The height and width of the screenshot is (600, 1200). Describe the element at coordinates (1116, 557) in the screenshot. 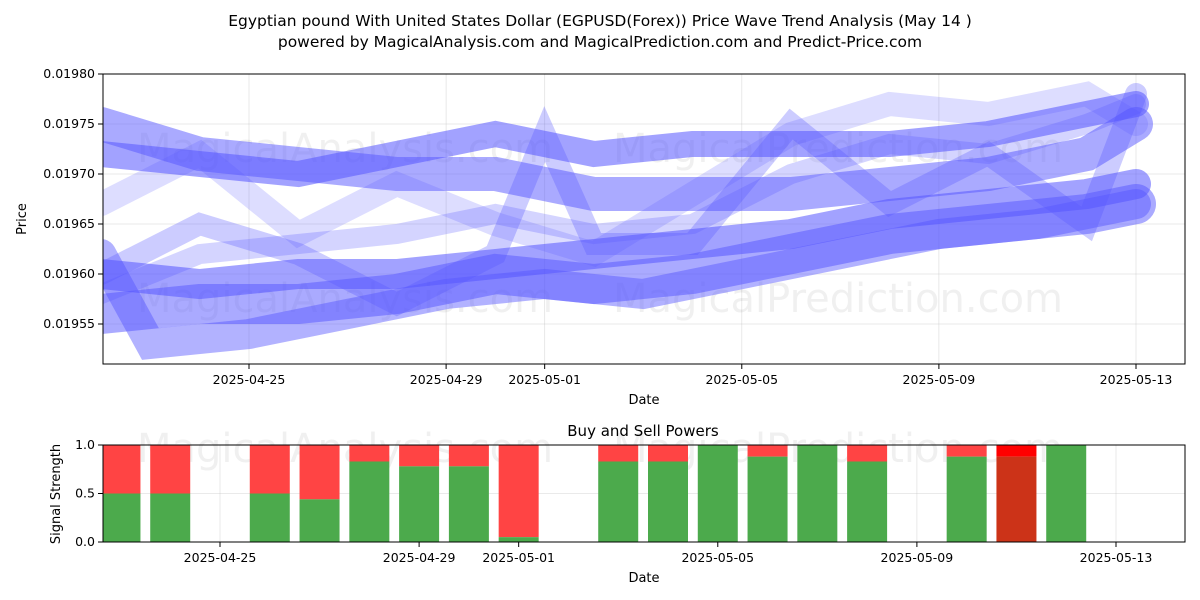

I see `signal-x-tick-label-5: 2025-05-13` at that location.